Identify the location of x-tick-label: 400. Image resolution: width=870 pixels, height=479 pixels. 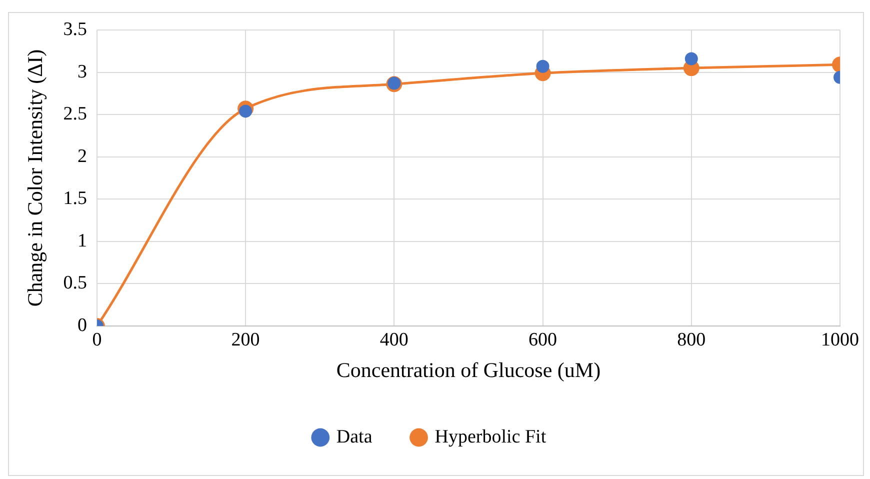
(394, 339).